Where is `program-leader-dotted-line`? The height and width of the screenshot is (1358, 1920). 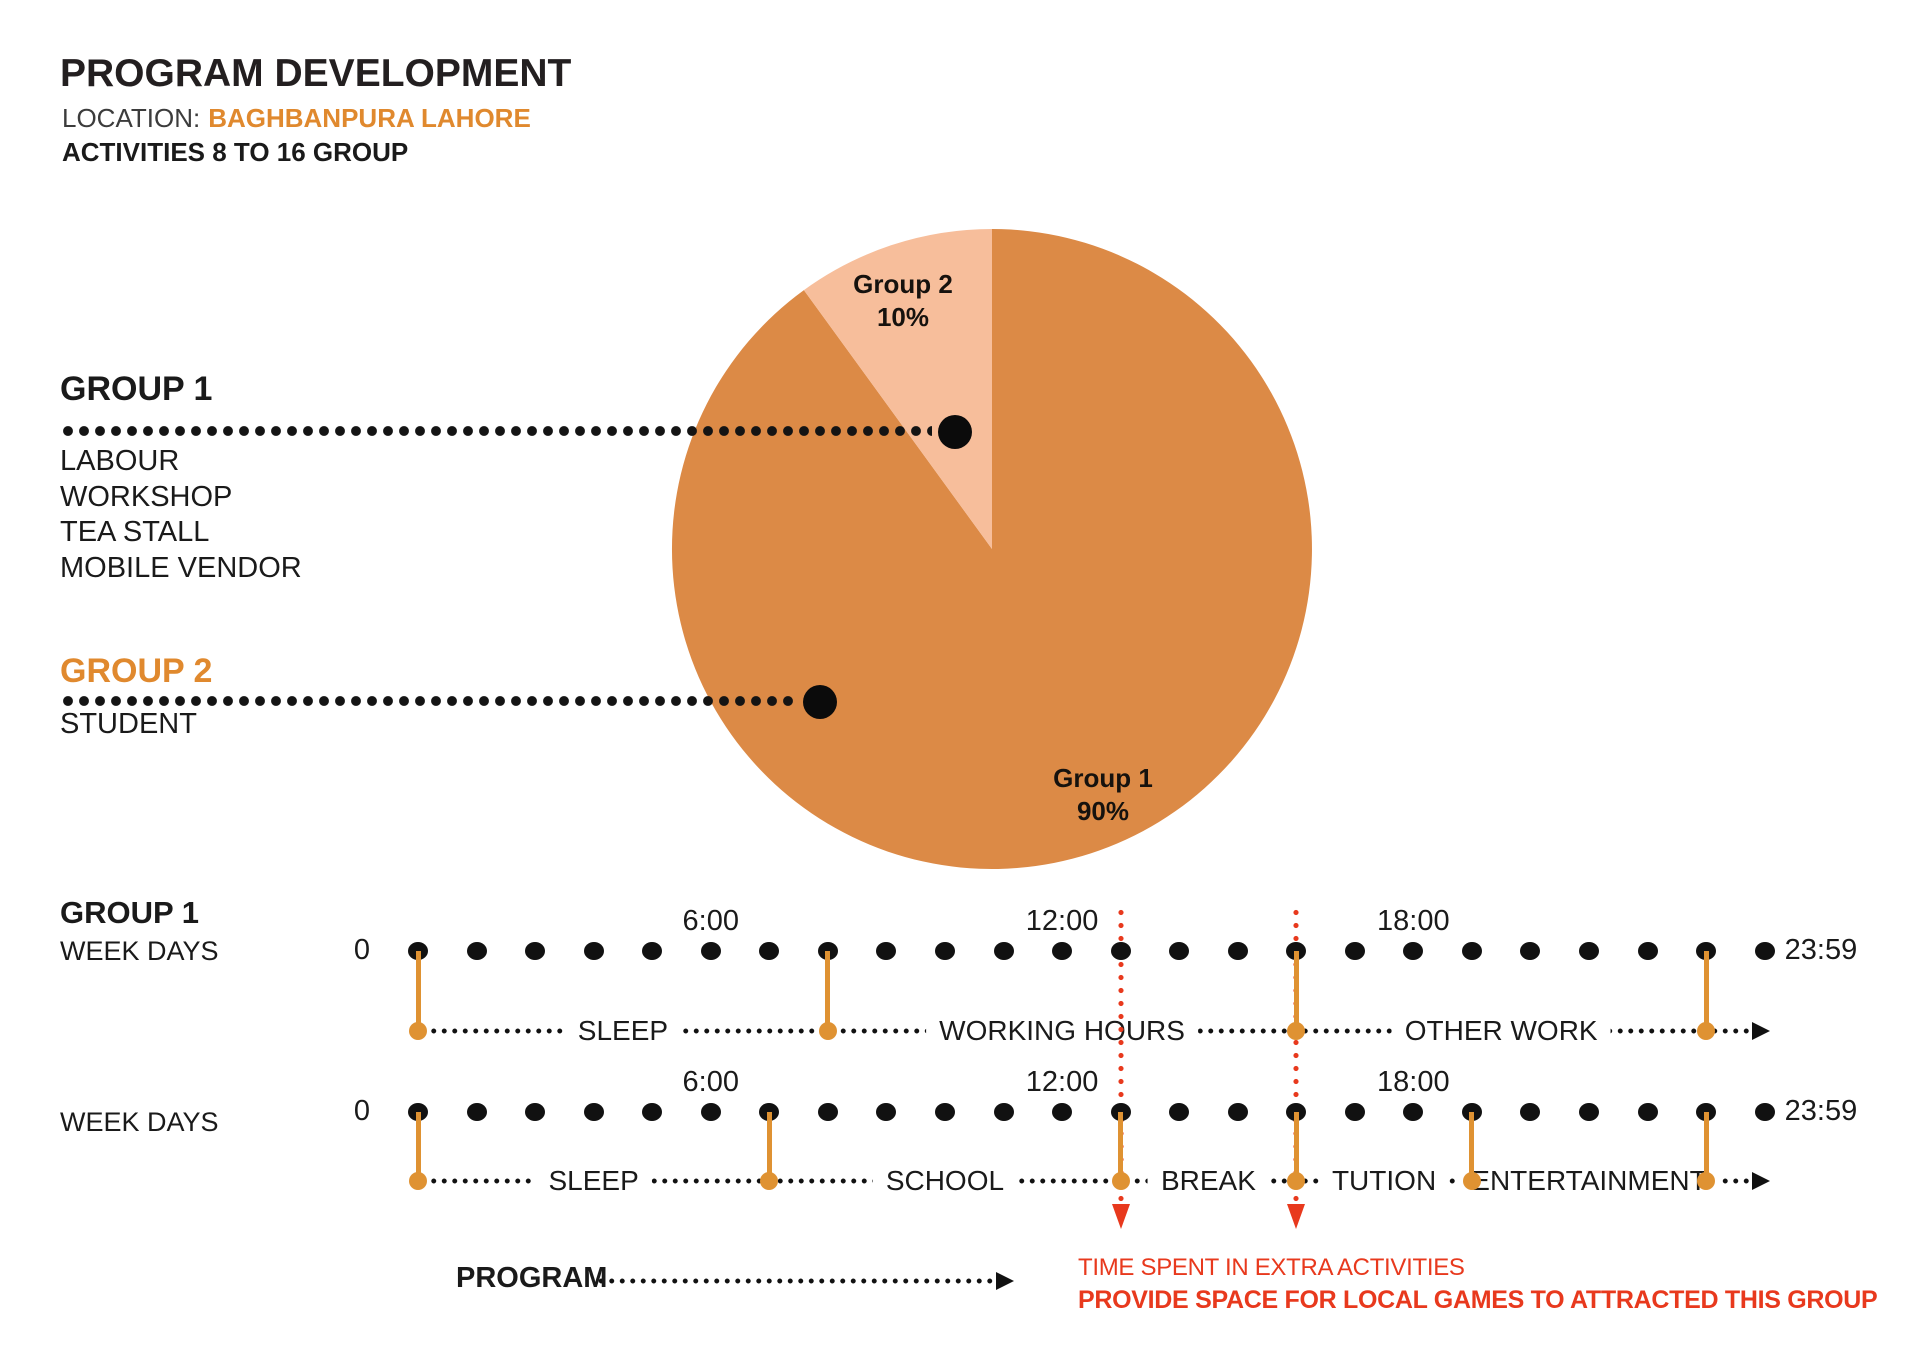
program-leader-dotted-line is located at coordinates (796, 1281).